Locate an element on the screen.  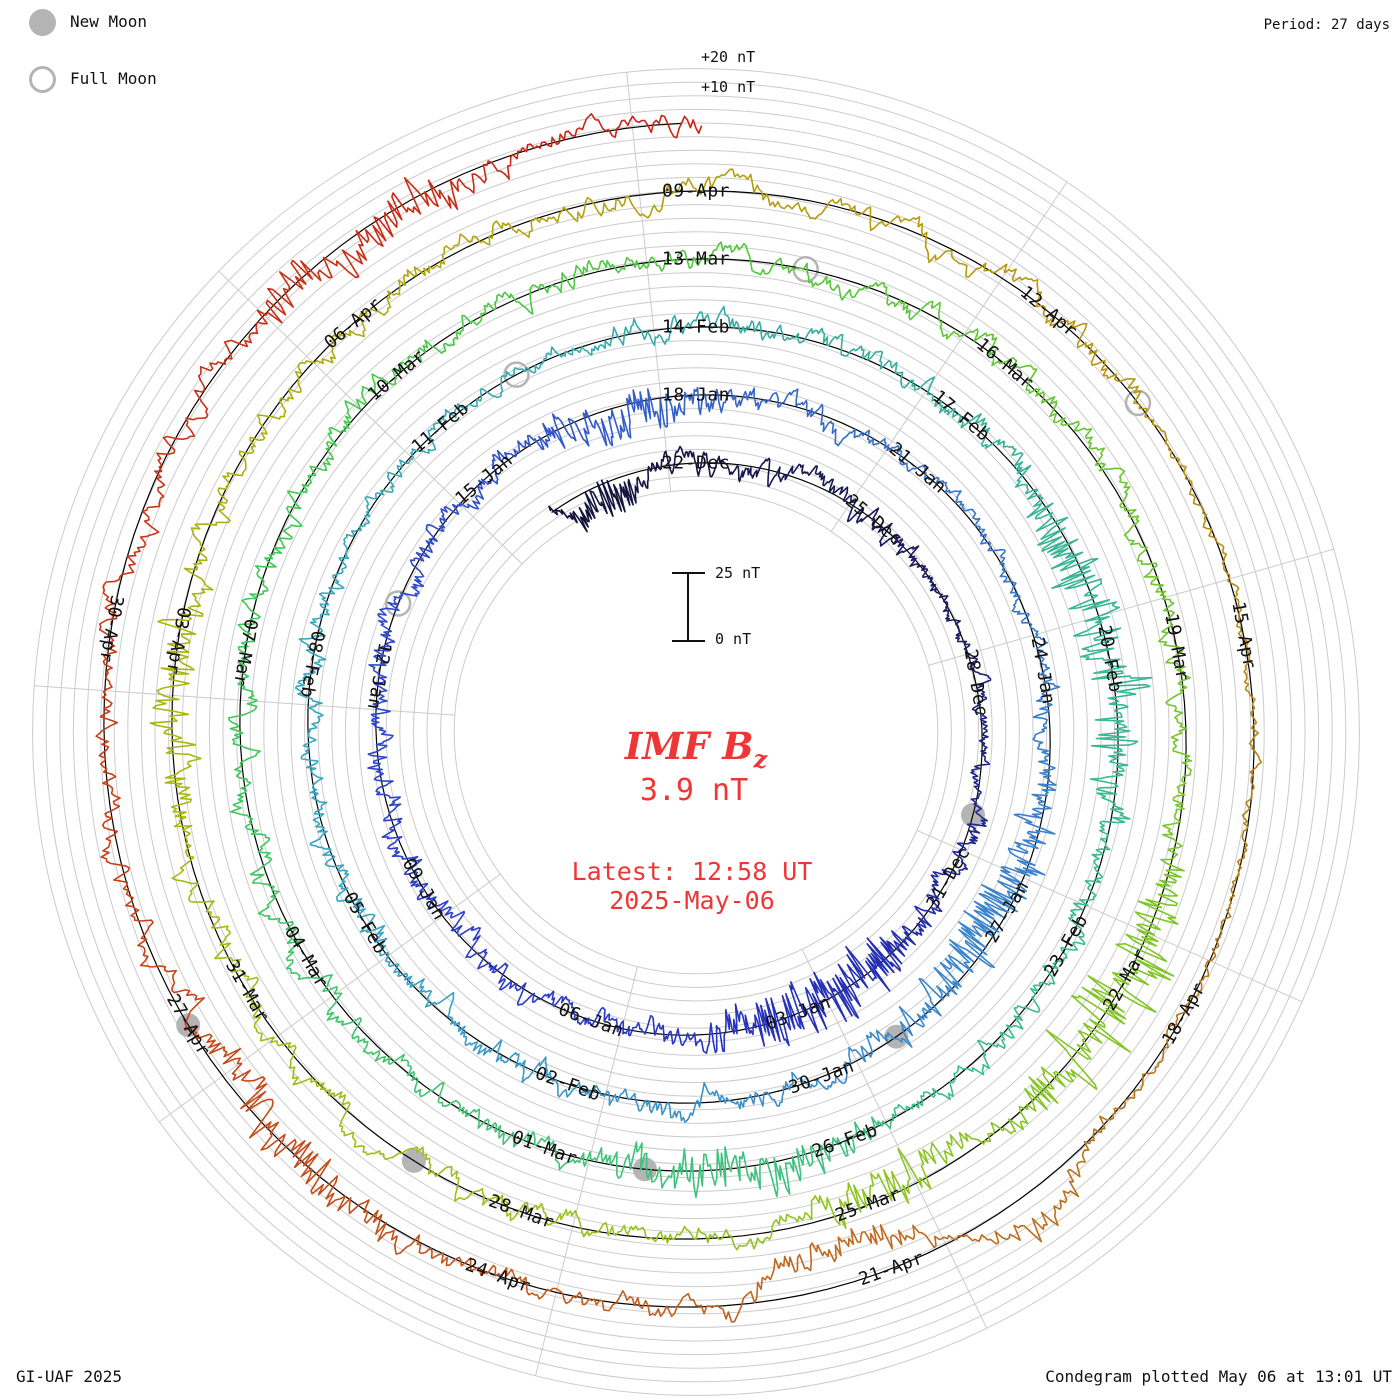
date-label: 05-Feb is located at coordinates (365, 922).